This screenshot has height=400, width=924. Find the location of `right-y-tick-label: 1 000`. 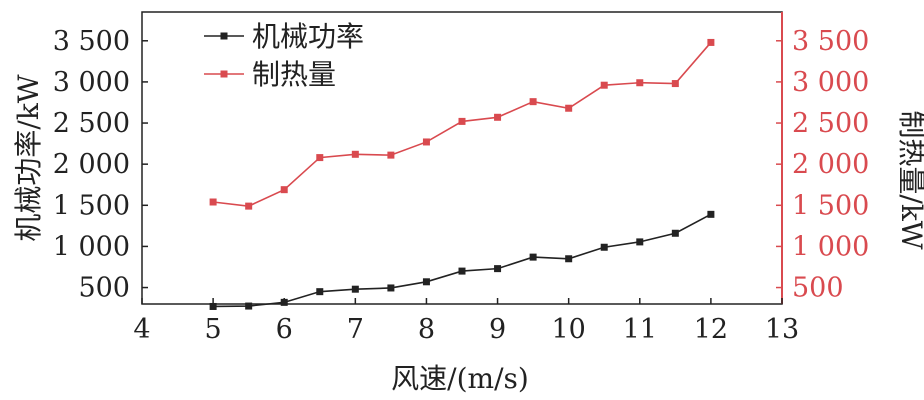

right-y-tick-label: 1 000 is located at coordinates (830, 246).